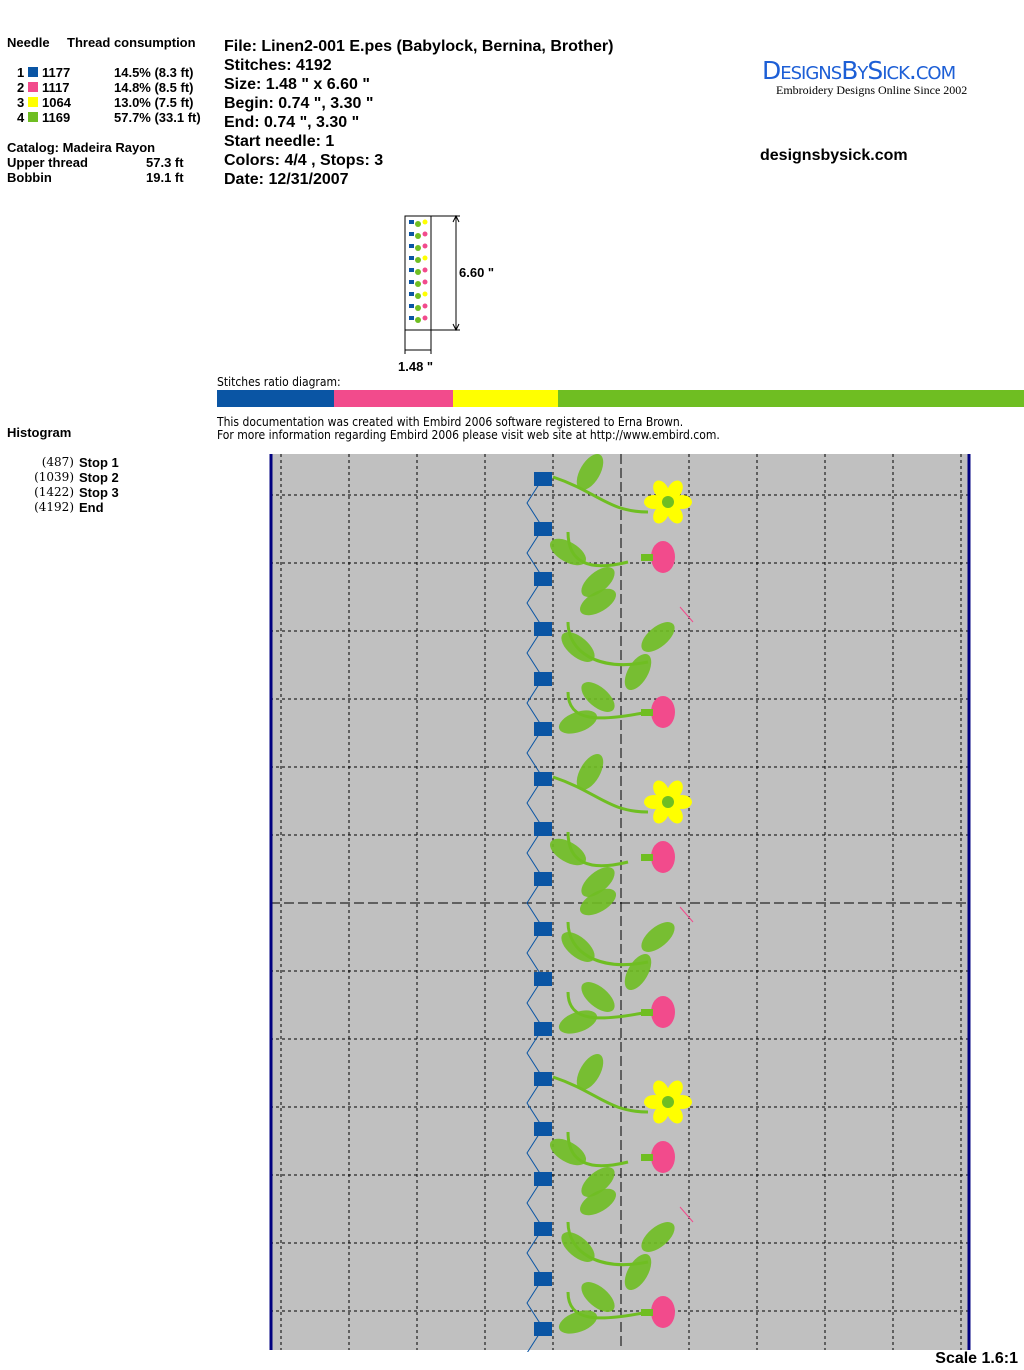 The height and width of the screenshot is (1370, 1024). Describe the element at coordinates (297, 84) in the screenshot. I see `design-size: Size: 1.48 " x 6.60 "` at that location.